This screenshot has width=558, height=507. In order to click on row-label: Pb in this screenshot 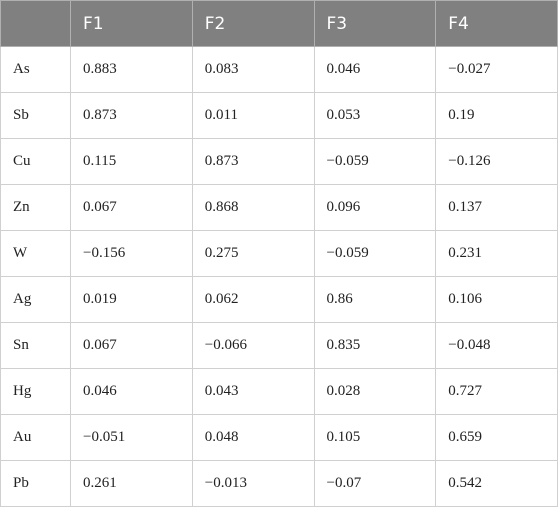, I will do `click(35, 483)`.